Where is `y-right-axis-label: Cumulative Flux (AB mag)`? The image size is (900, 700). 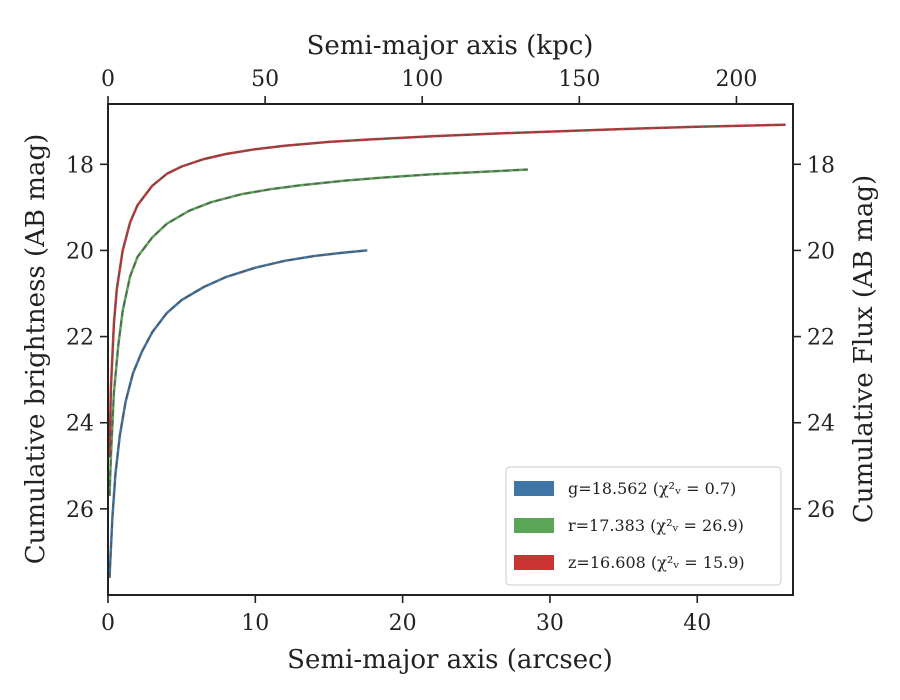 y-right-axis-label: Cumulative Flux (AB mag) is located at coordinates (864, 349).